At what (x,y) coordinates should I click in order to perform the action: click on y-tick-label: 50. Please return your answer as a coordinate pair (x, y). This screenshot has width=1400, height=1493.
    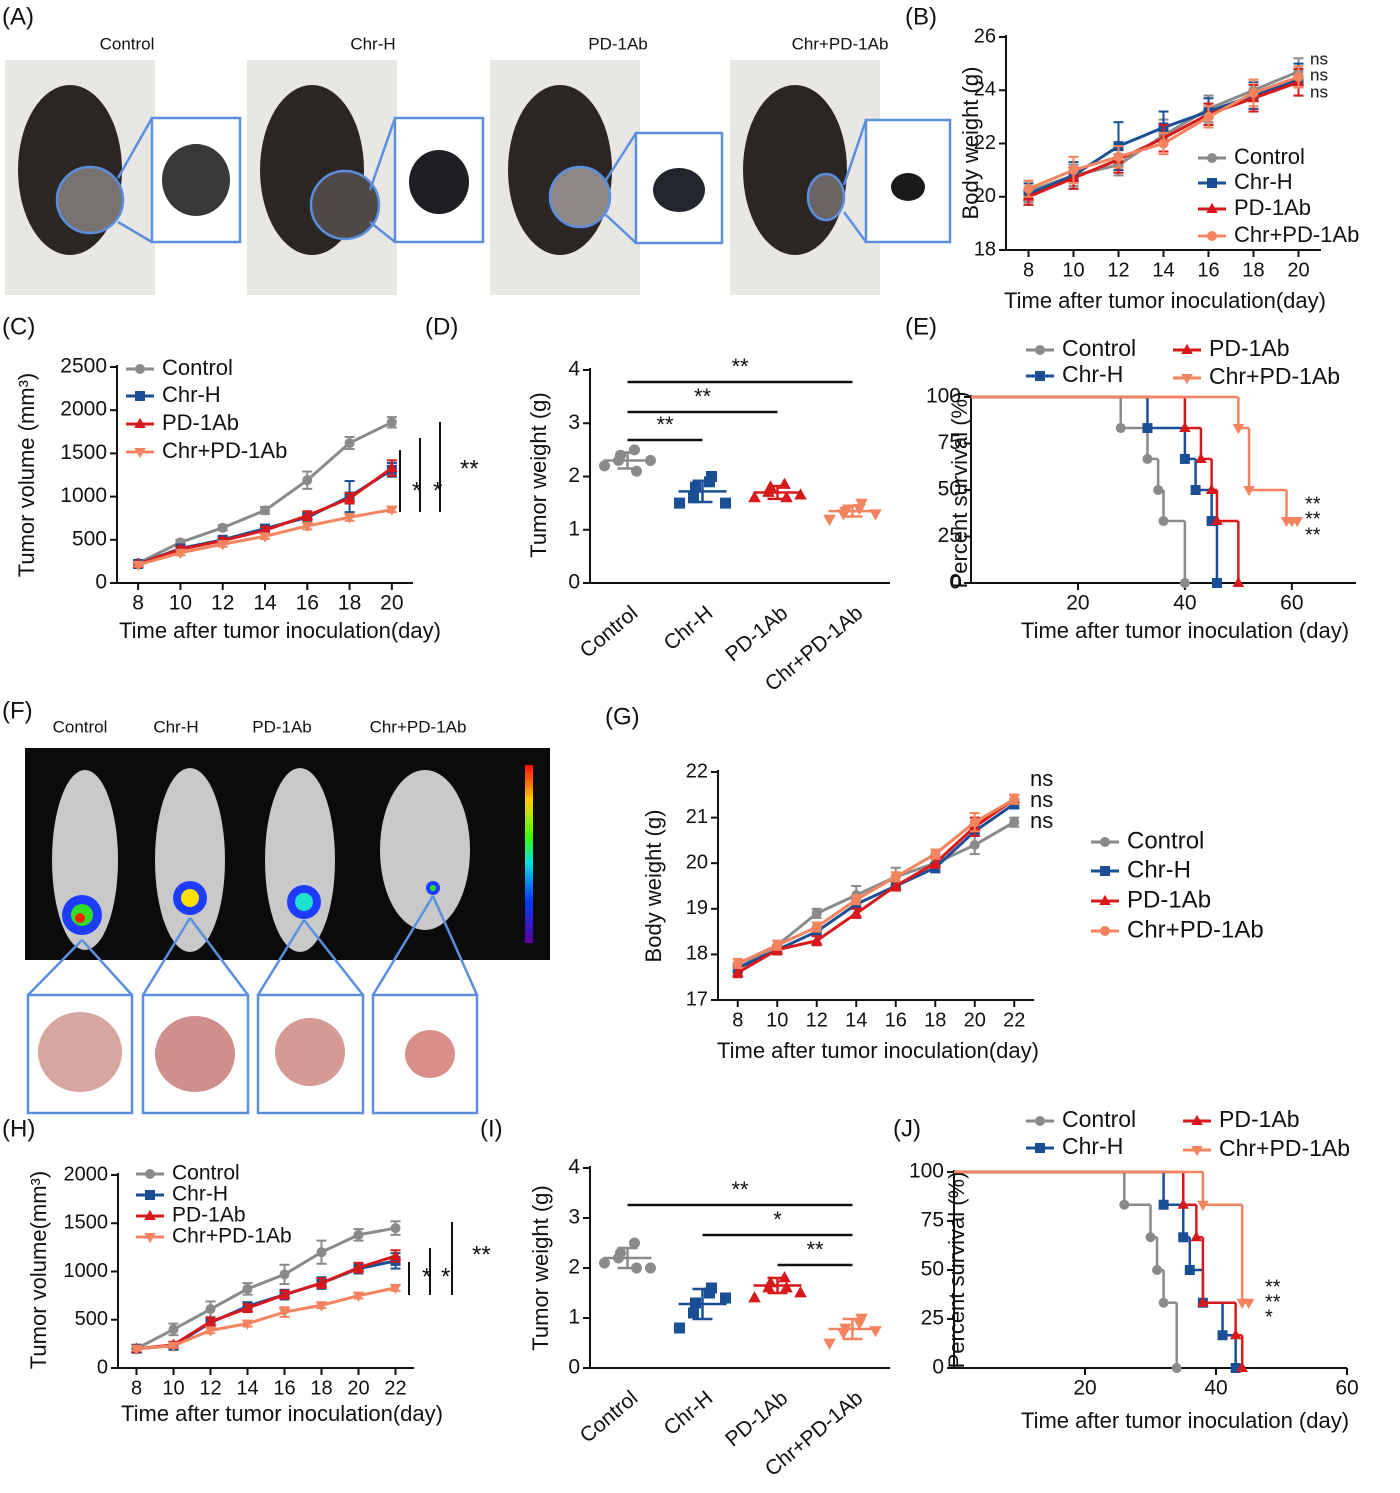
    Looking at the image, I should click on (932, 1269).